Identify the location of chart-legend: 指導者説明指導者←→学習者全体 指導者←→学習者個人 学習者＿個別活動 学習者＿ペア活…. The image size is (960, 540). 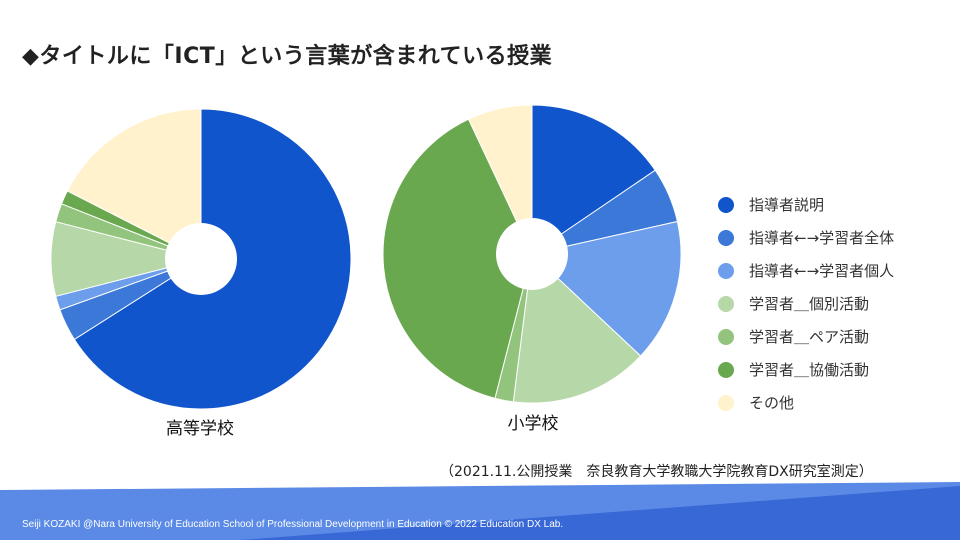
(806, 303).